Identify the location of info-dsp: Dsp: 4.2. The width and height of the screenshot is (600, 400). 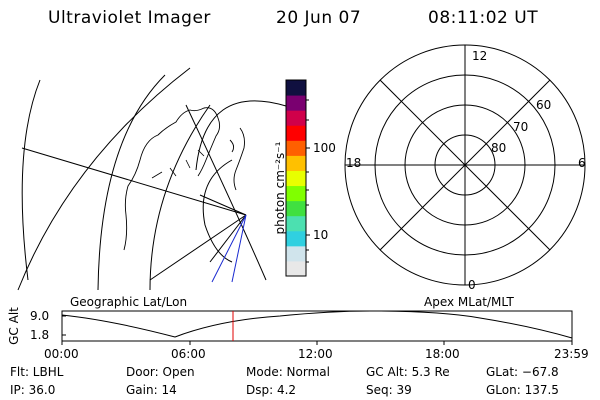
(271, 390).